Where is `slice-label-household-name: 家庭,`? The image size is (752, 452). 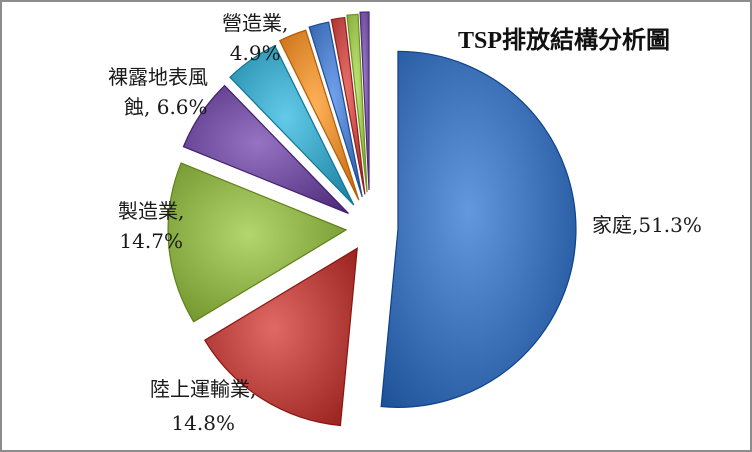
slice-label-household-name: 家庭, is located at coordinates (615, 225).